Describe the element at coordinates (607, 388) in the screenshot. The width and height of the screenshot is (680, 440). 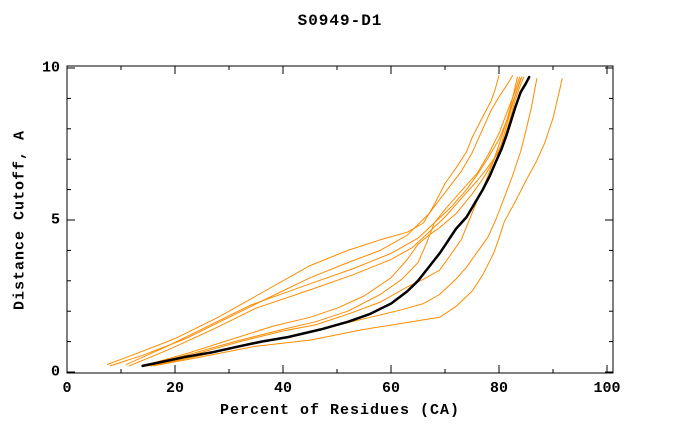
I see `x-tick-label: 100` at that location.